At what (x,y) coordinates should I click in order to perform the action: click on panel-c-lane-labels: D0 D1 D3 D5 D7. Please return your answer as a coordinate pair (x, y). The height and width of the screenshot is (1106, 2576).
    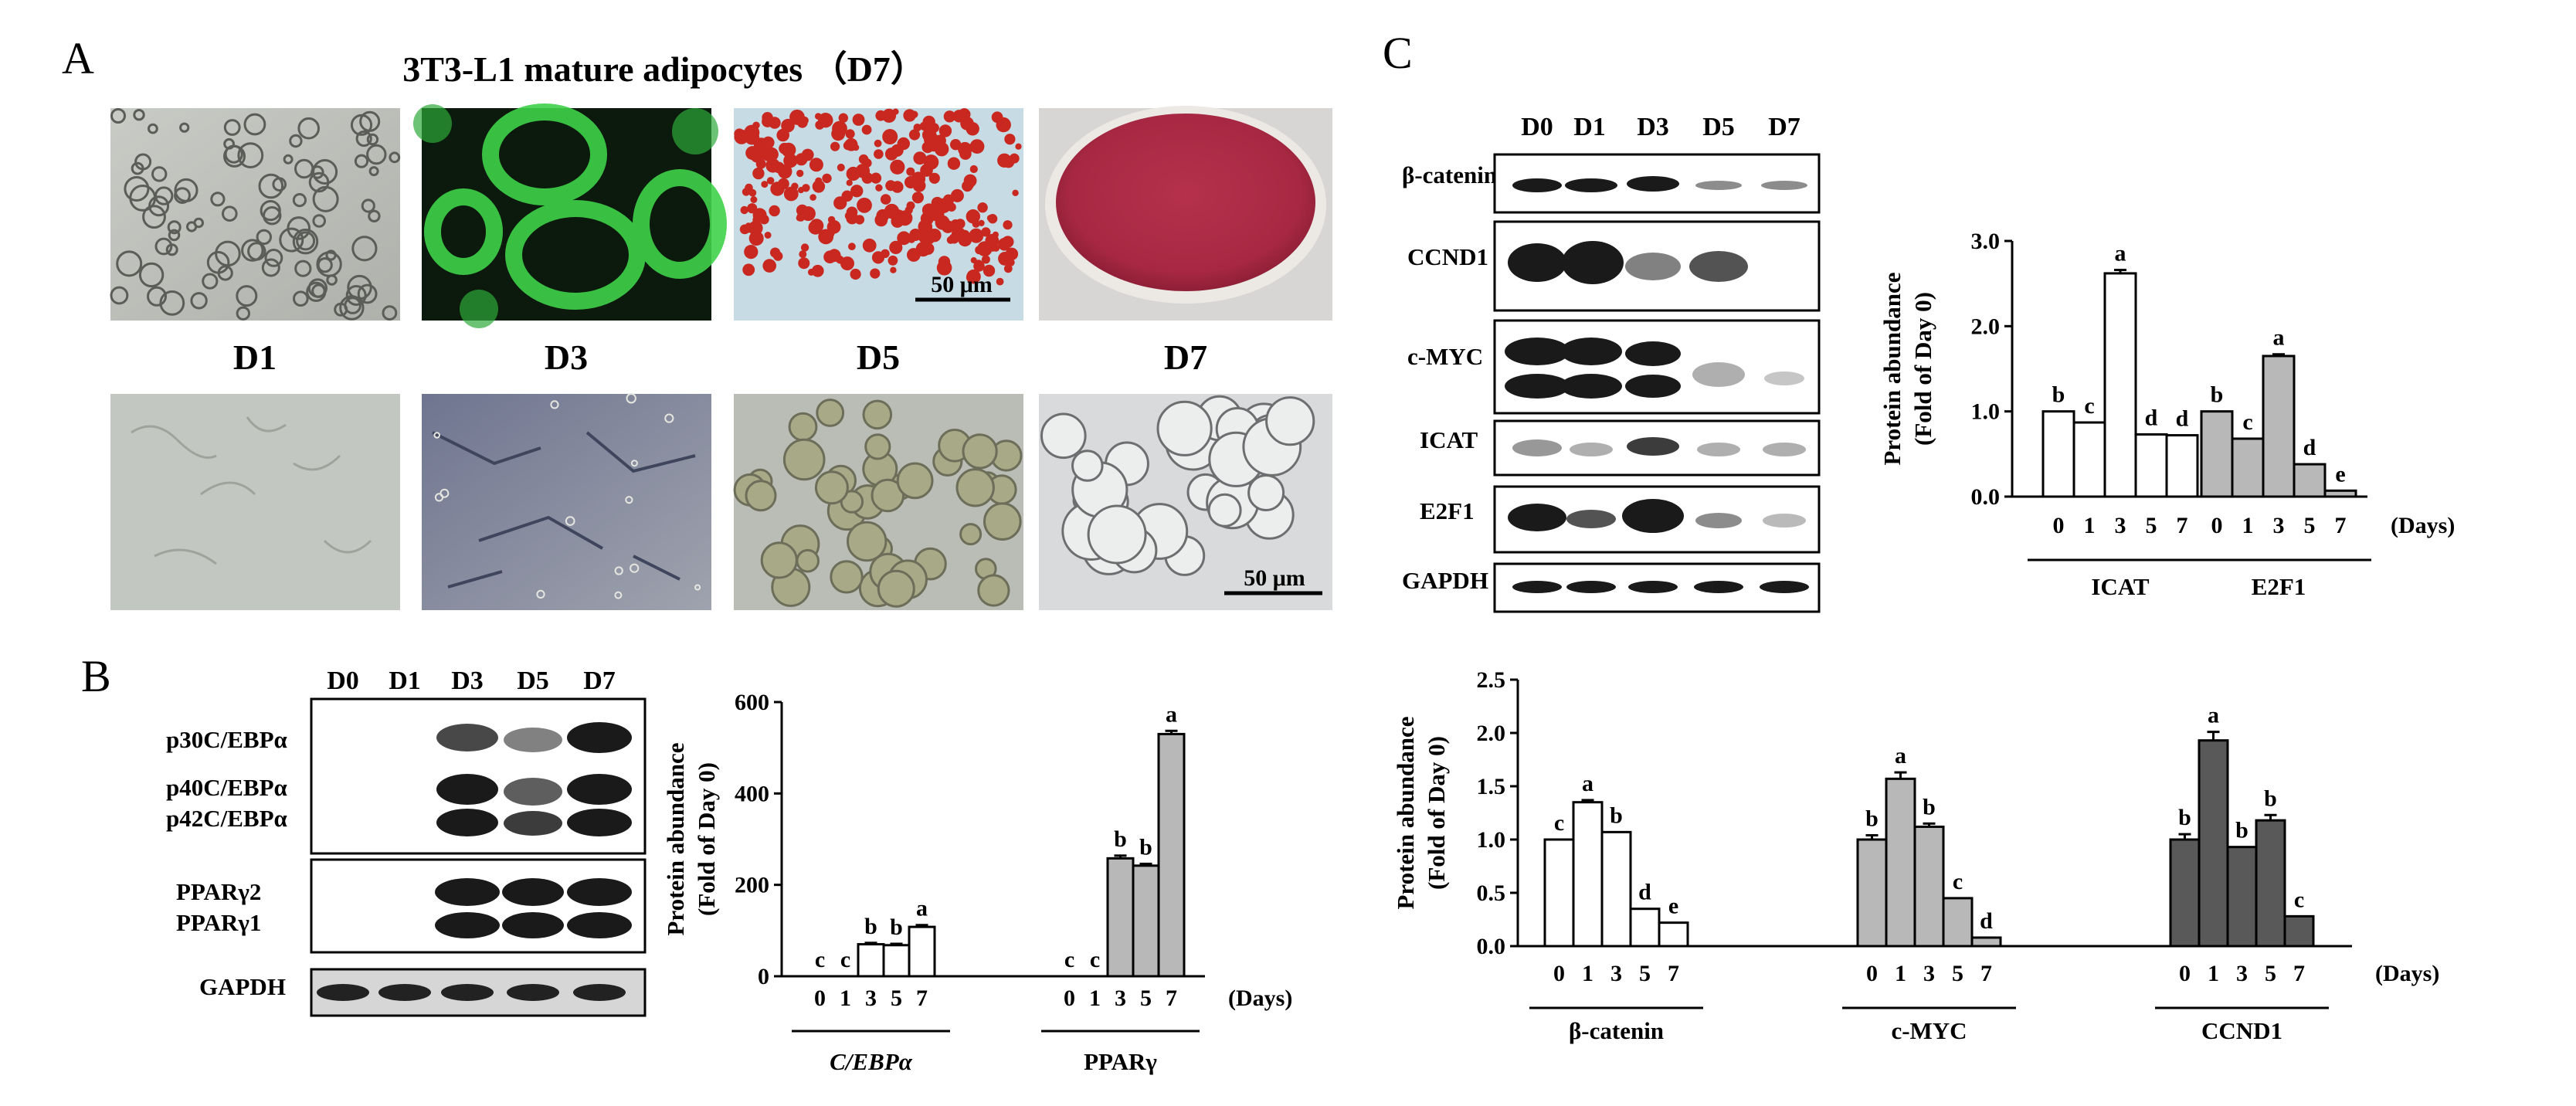
    Looking at the image, I should click on (1660, 127).